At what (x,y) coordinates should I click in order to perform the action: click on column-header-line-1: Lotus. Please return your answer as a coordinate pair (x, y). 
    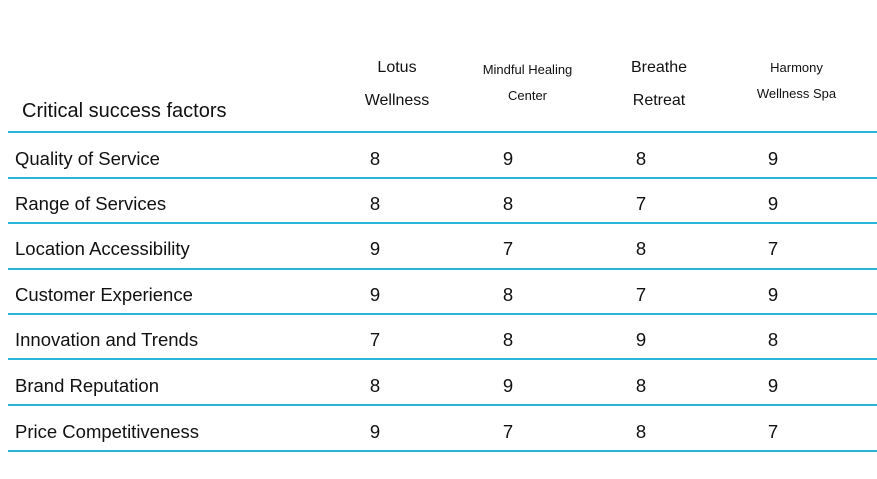
    Looking at the image, I should click on (397, 67).